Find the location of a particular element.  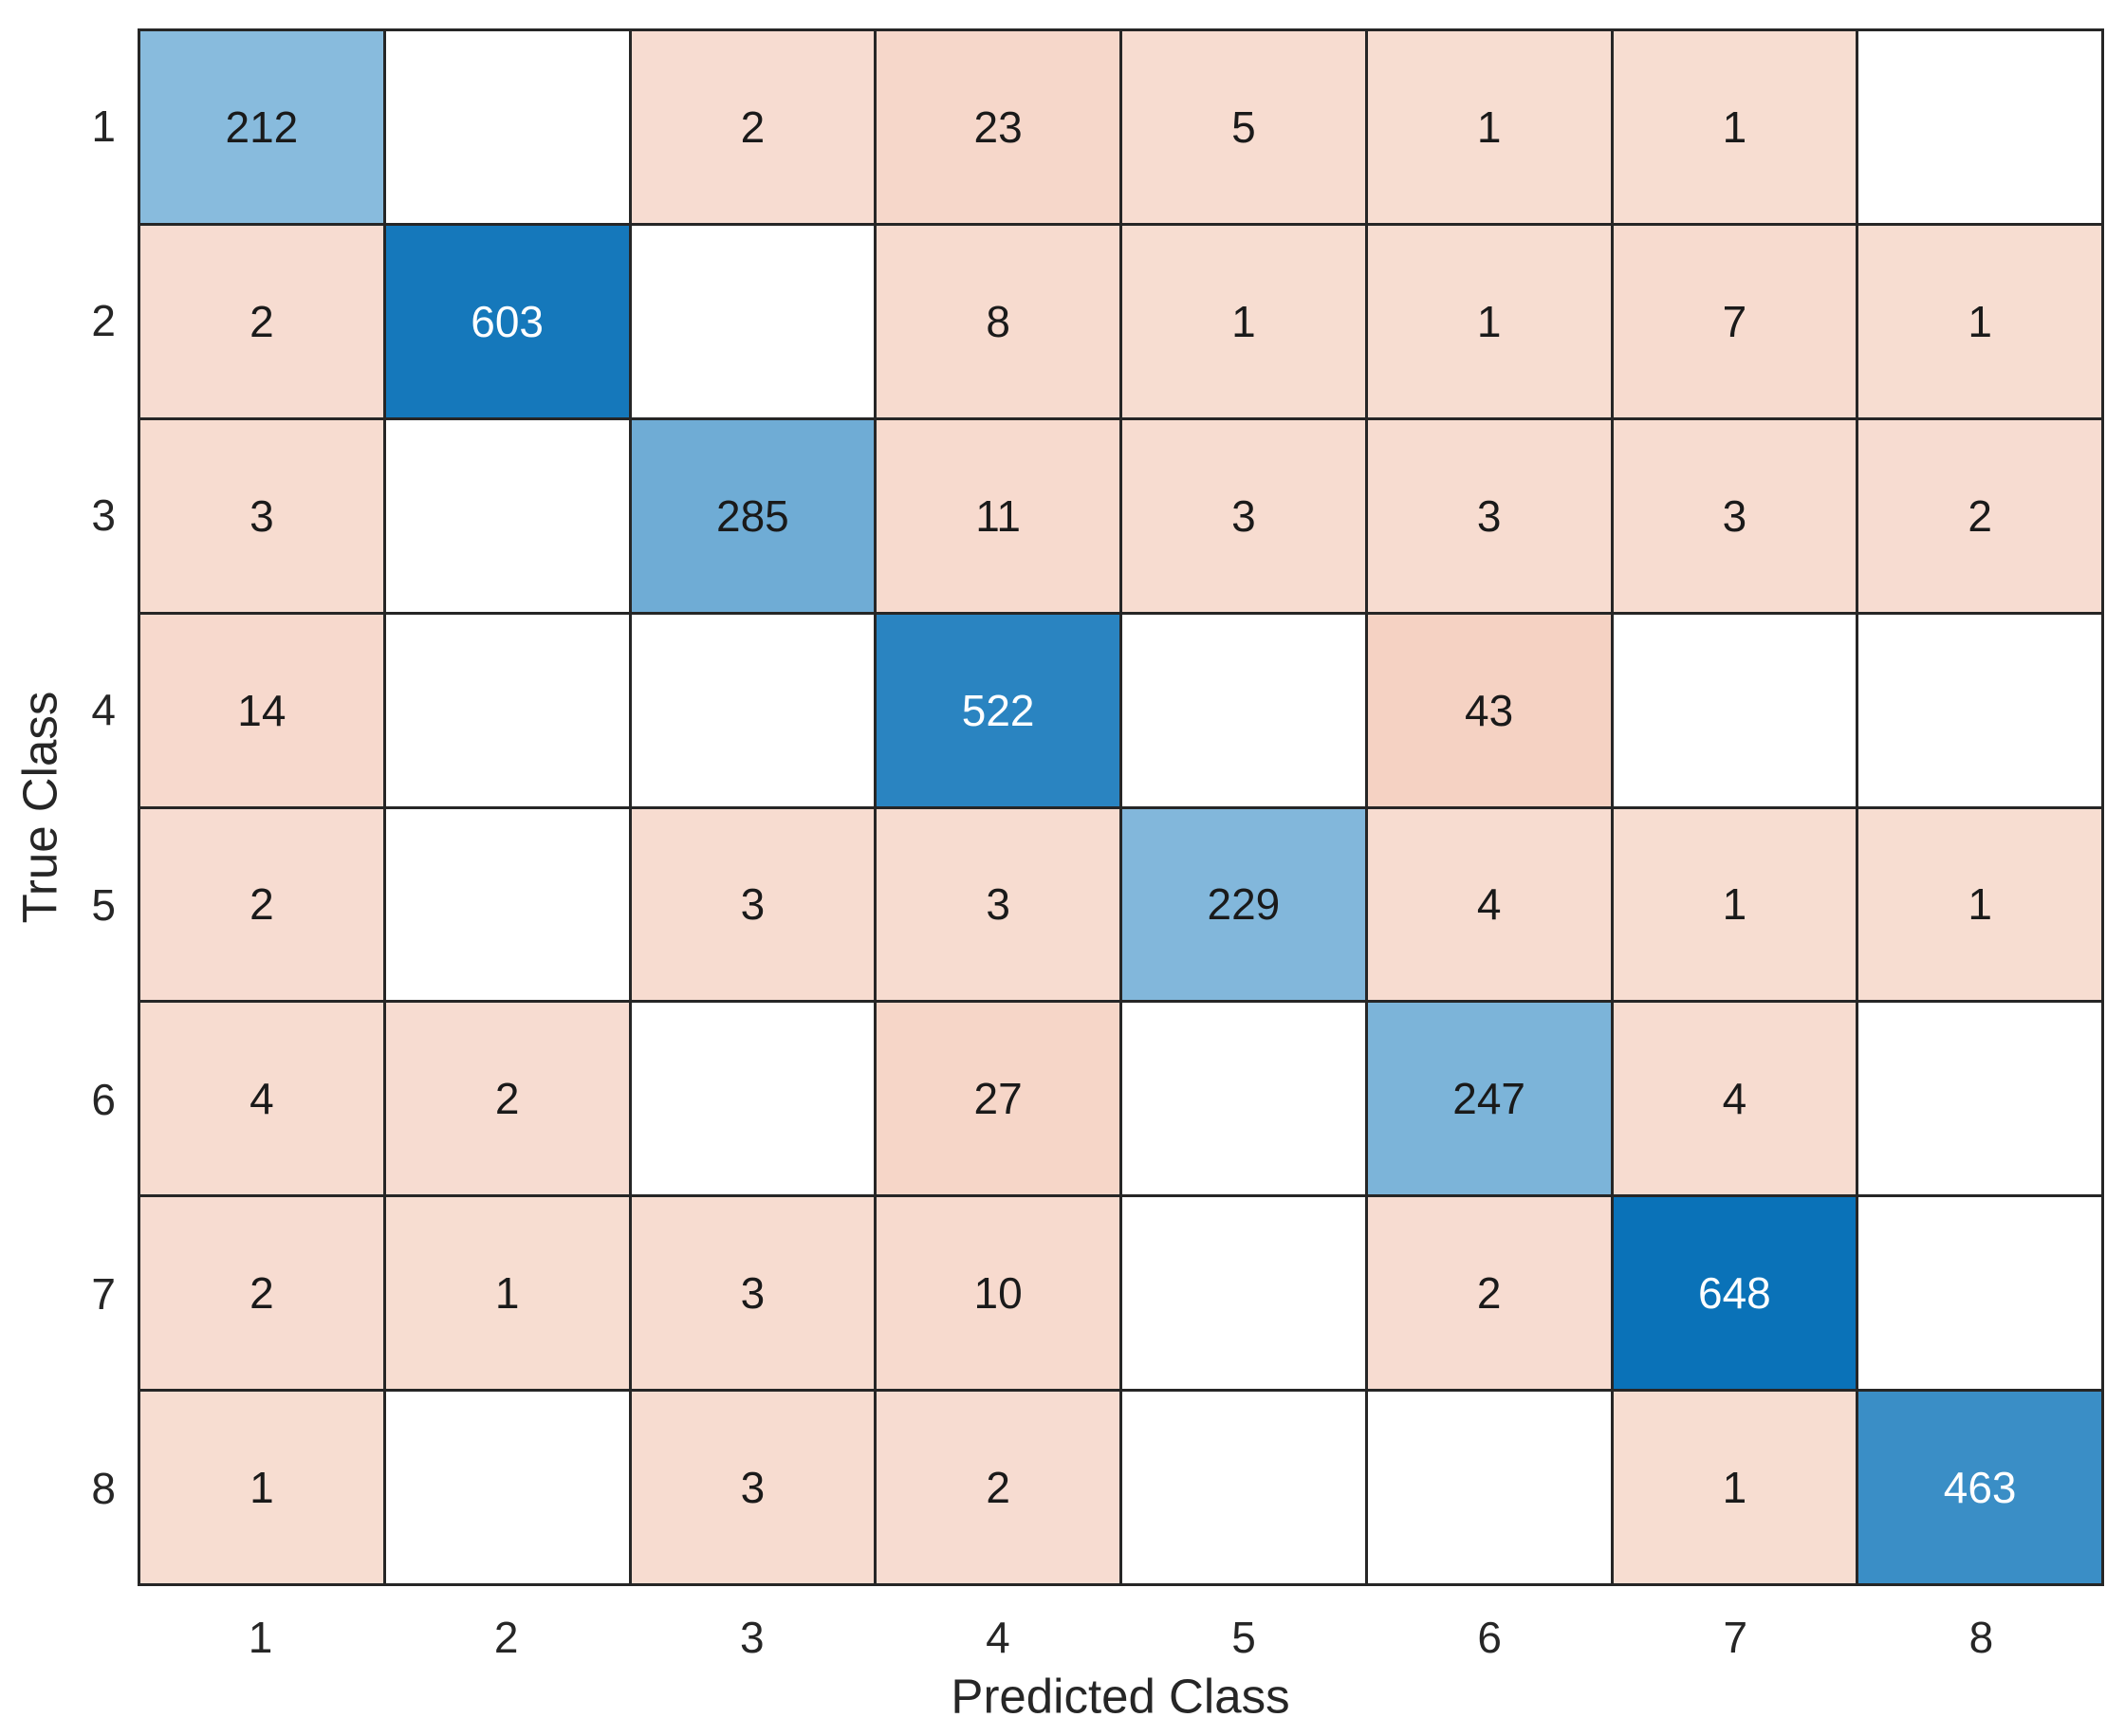

matrix-row: 1 3 2 1 463 is located at coordinates (1121, 1487).